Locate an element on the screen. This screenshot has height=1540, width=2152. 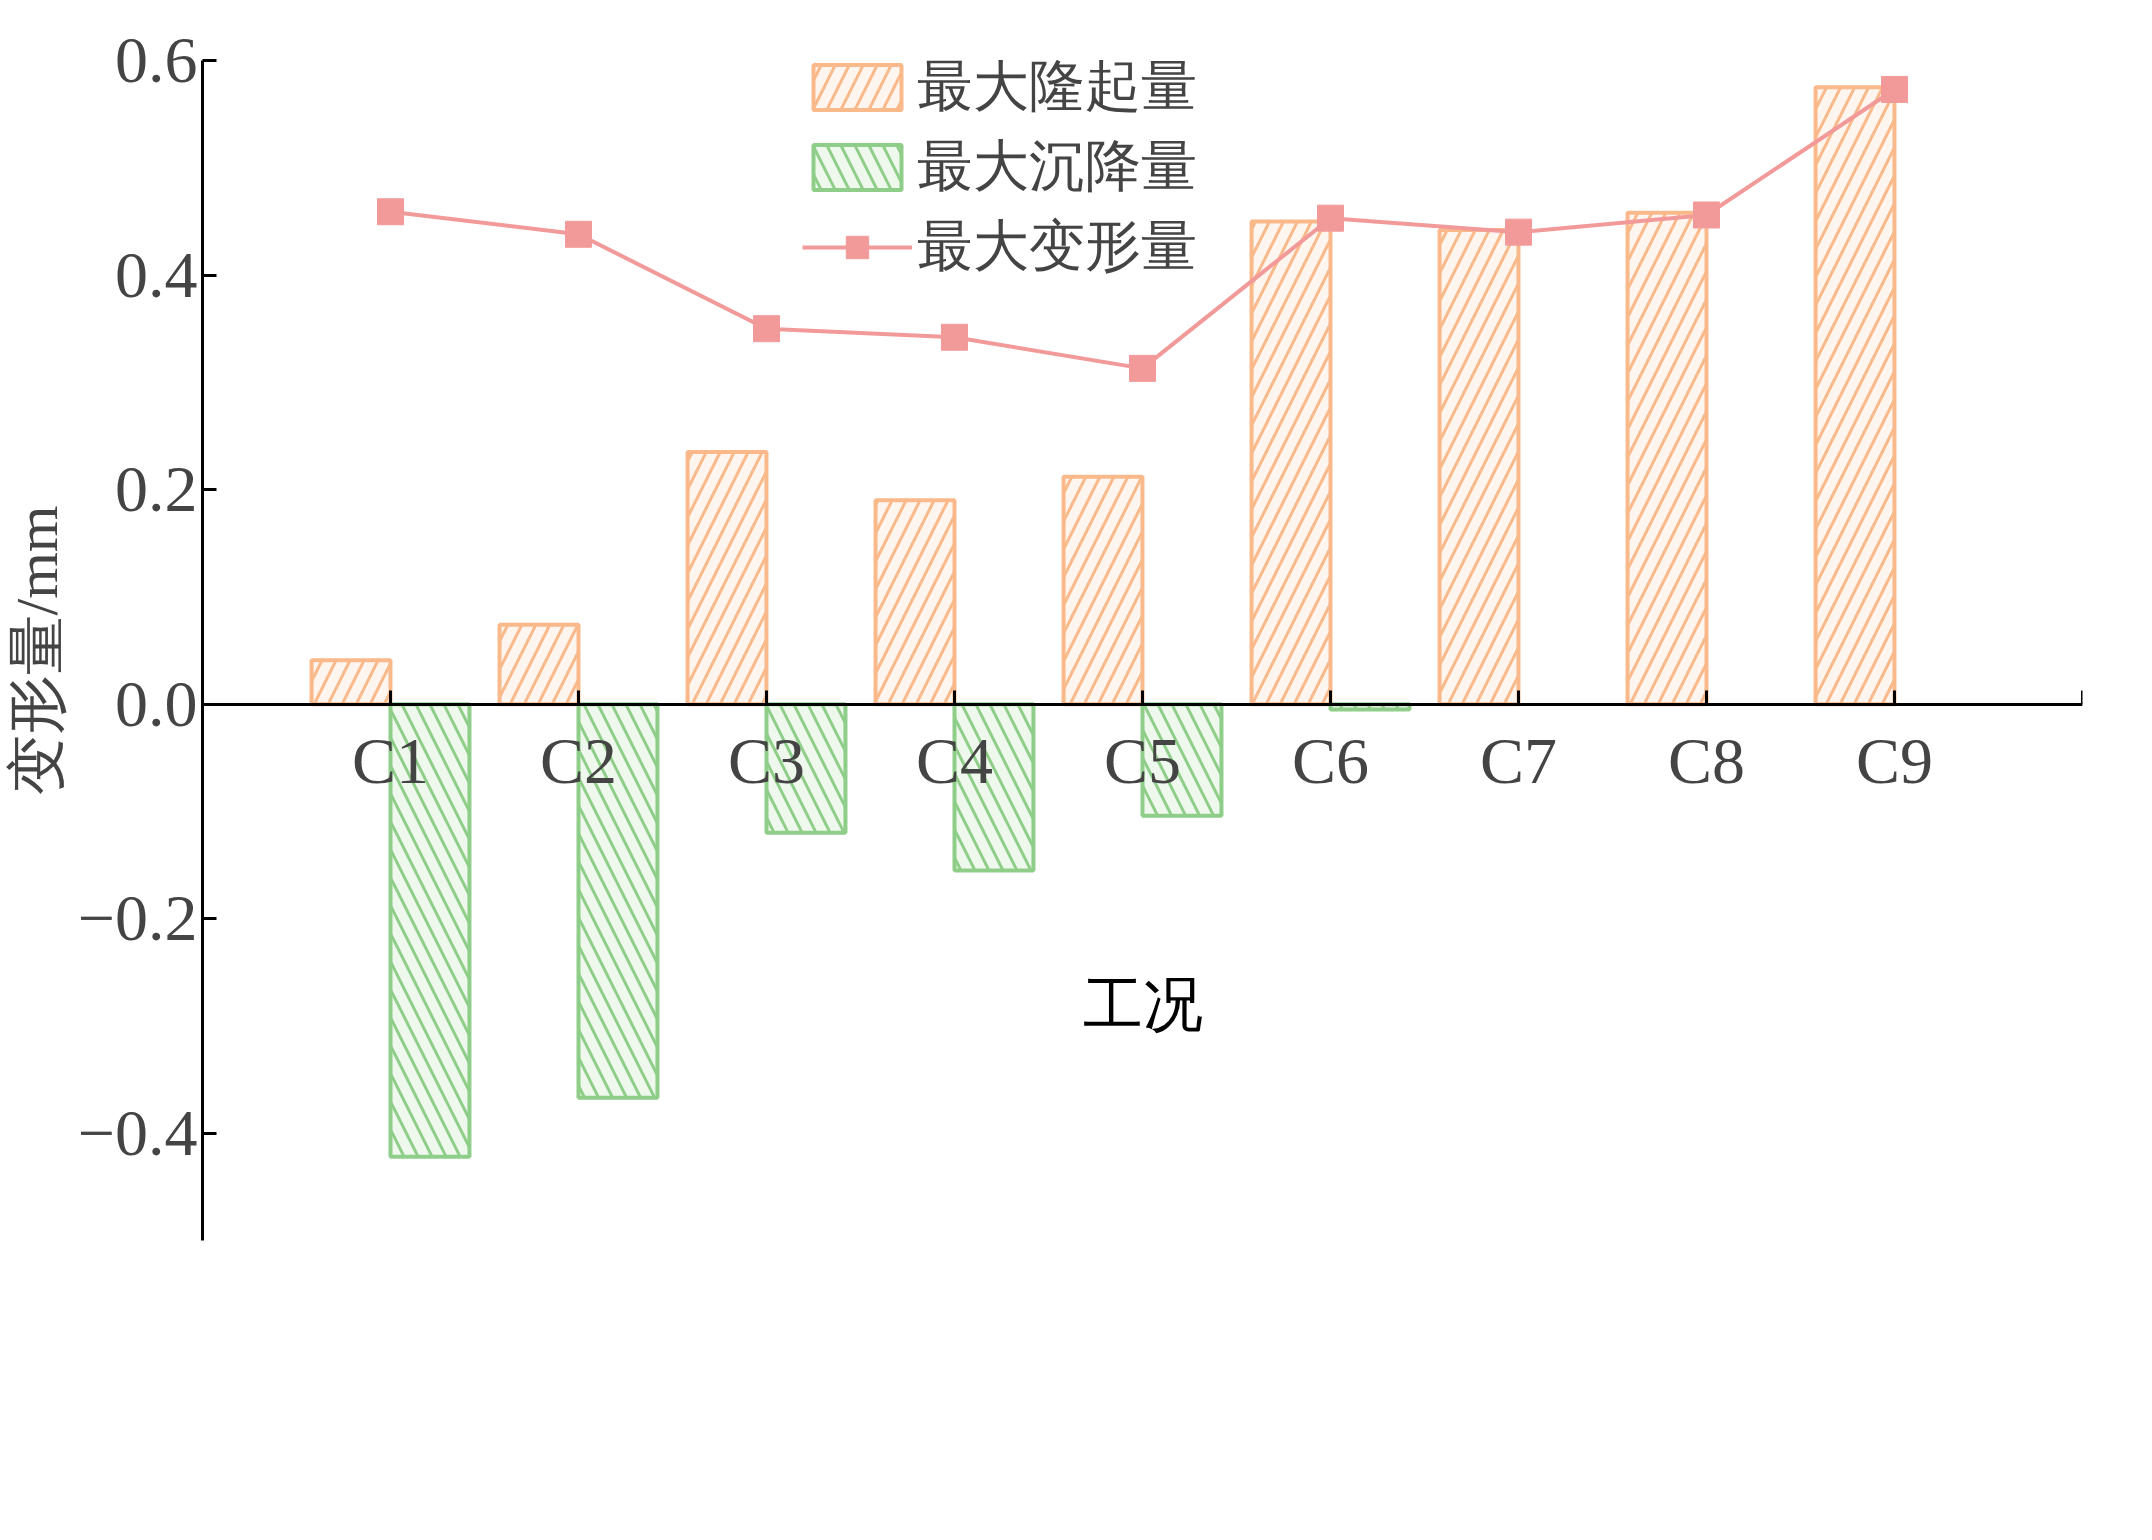
y-axis-title: 变形量/mm is located at coordinates (36, 650).